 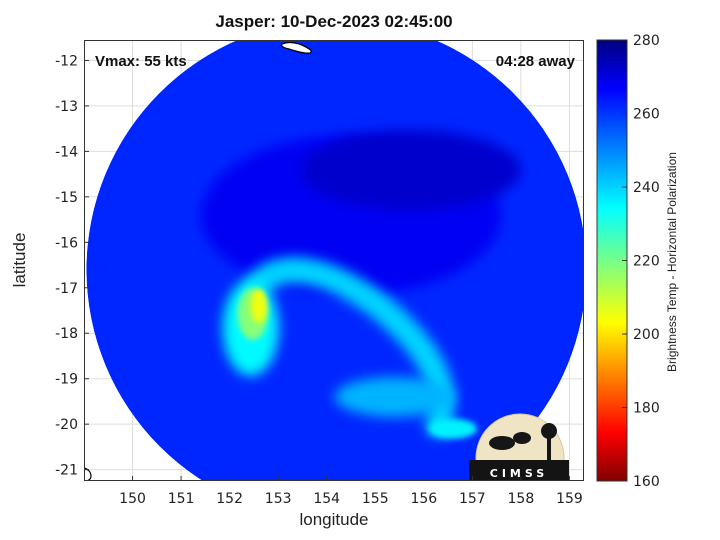 I want to click on logo-dish-right, so click(x=522, y=438).